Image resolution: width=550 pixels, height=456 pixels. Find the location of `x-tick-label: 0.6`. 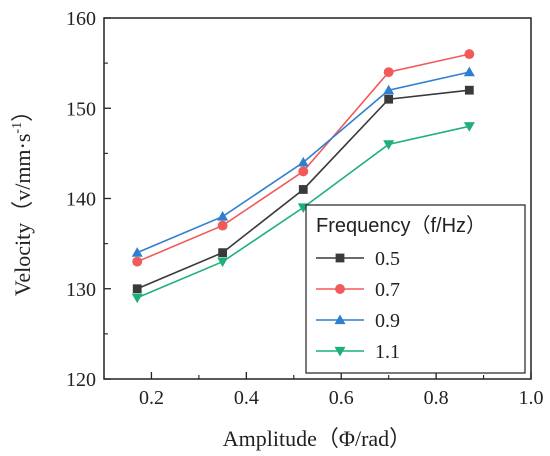

x-tick-label: 0.6 is located at coordinates (341, 398).